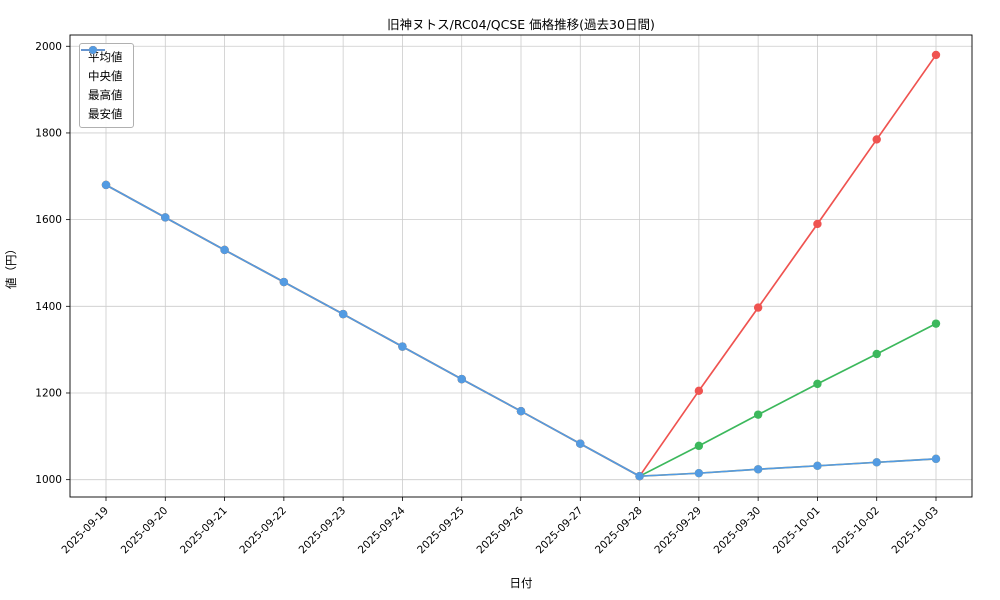 This screenshot has width=1000, height=600. Describe the element at coordinates (323, 531) in the screenshot. I see `x-tick-label: 2025-09-23` at that location.